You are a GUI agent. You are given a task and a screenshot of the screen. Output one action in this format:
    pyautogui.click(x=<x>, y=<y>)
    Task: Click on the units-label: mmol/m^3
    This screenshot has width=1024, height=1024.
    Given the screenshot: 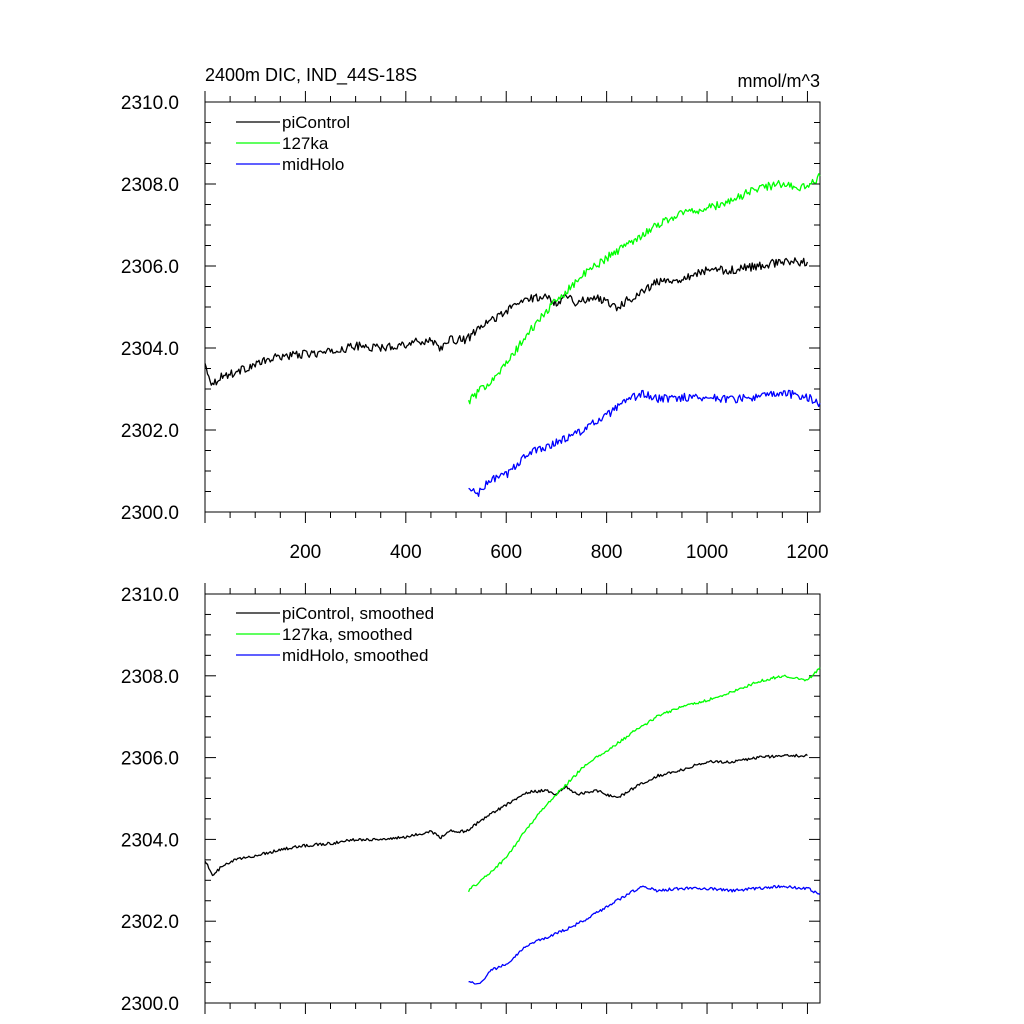 What is the action you would take?
    pyautogui.click(x=779, y=81)
    